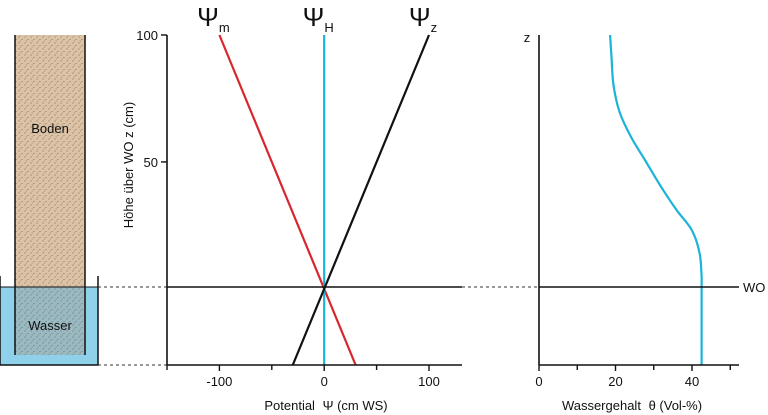 The height and width of the screenshot is (415, 768). I want to click on x-tick-label-potential: 0, so click(324, 381).